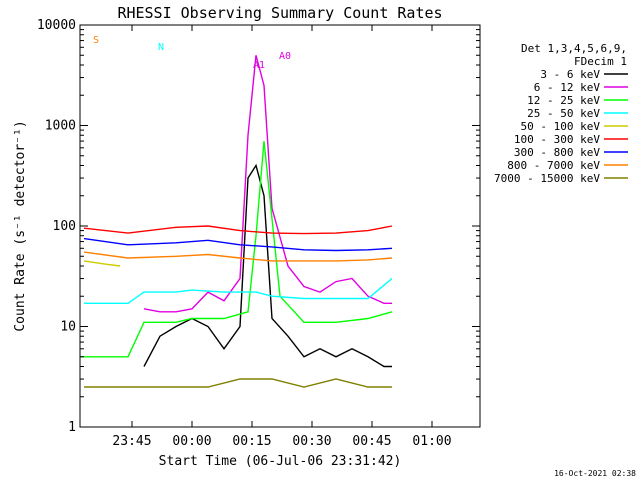 This screenshot has height=480, width=640. Describe the element at coordinates (20, 225) in the screenshot. I see `y-axis-label: Count Rate (s⁻¹ detector⁻¹)` at that location.